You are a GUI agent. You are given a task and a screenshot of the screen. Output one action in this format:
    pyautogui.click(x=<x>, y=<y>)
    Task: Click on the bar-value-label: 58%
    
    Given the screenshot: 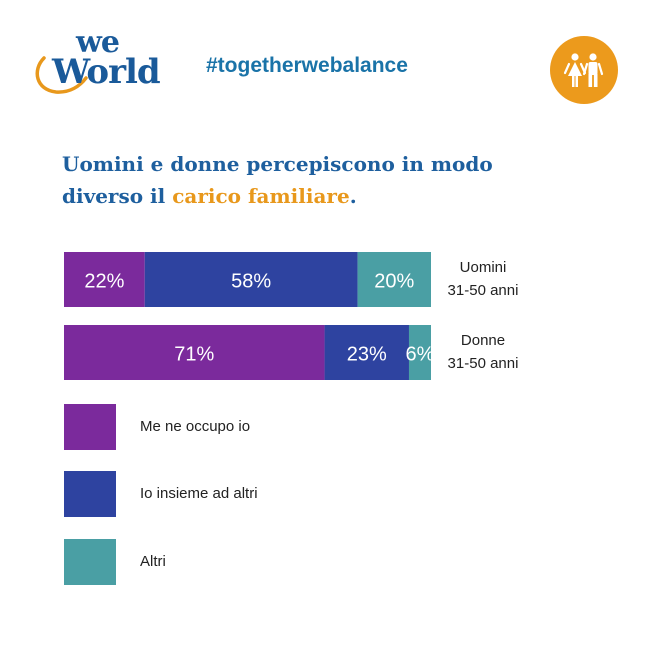 What is the action you would take?
    pyautogui.click(x=251, y=282)
    